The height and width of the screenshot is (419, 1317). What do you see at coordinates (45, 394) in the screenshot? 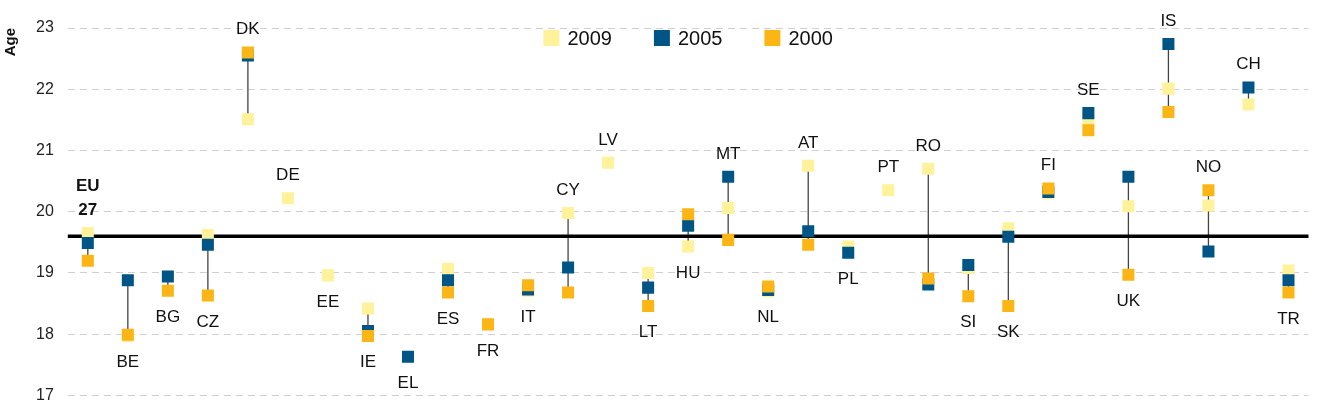
I see `y-tick-label: 17` at bounding box center [45, 394].